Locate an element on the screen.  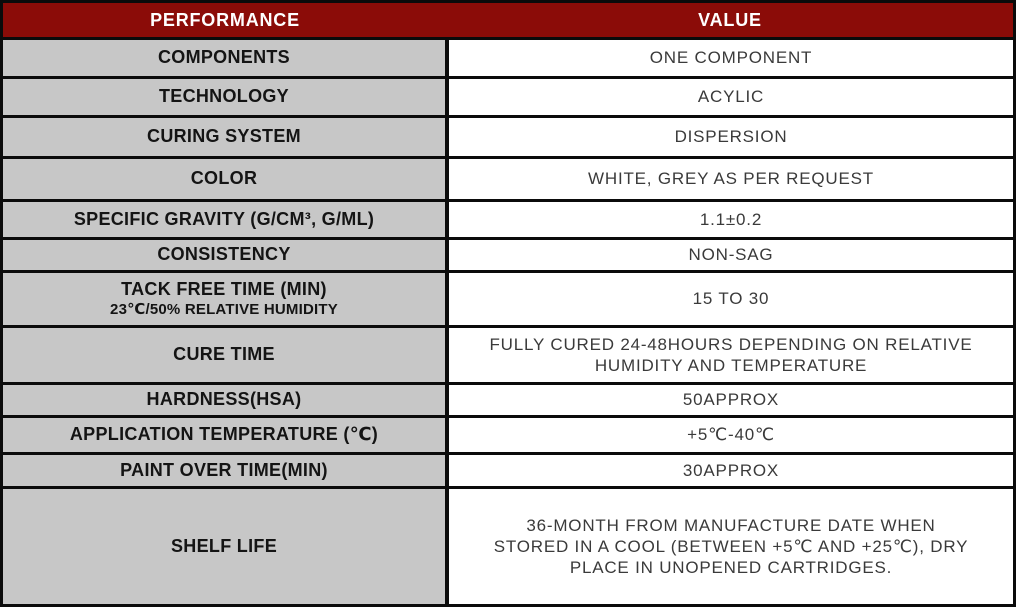
value-cell: 50APPROX is located at coordinates (731, 399).